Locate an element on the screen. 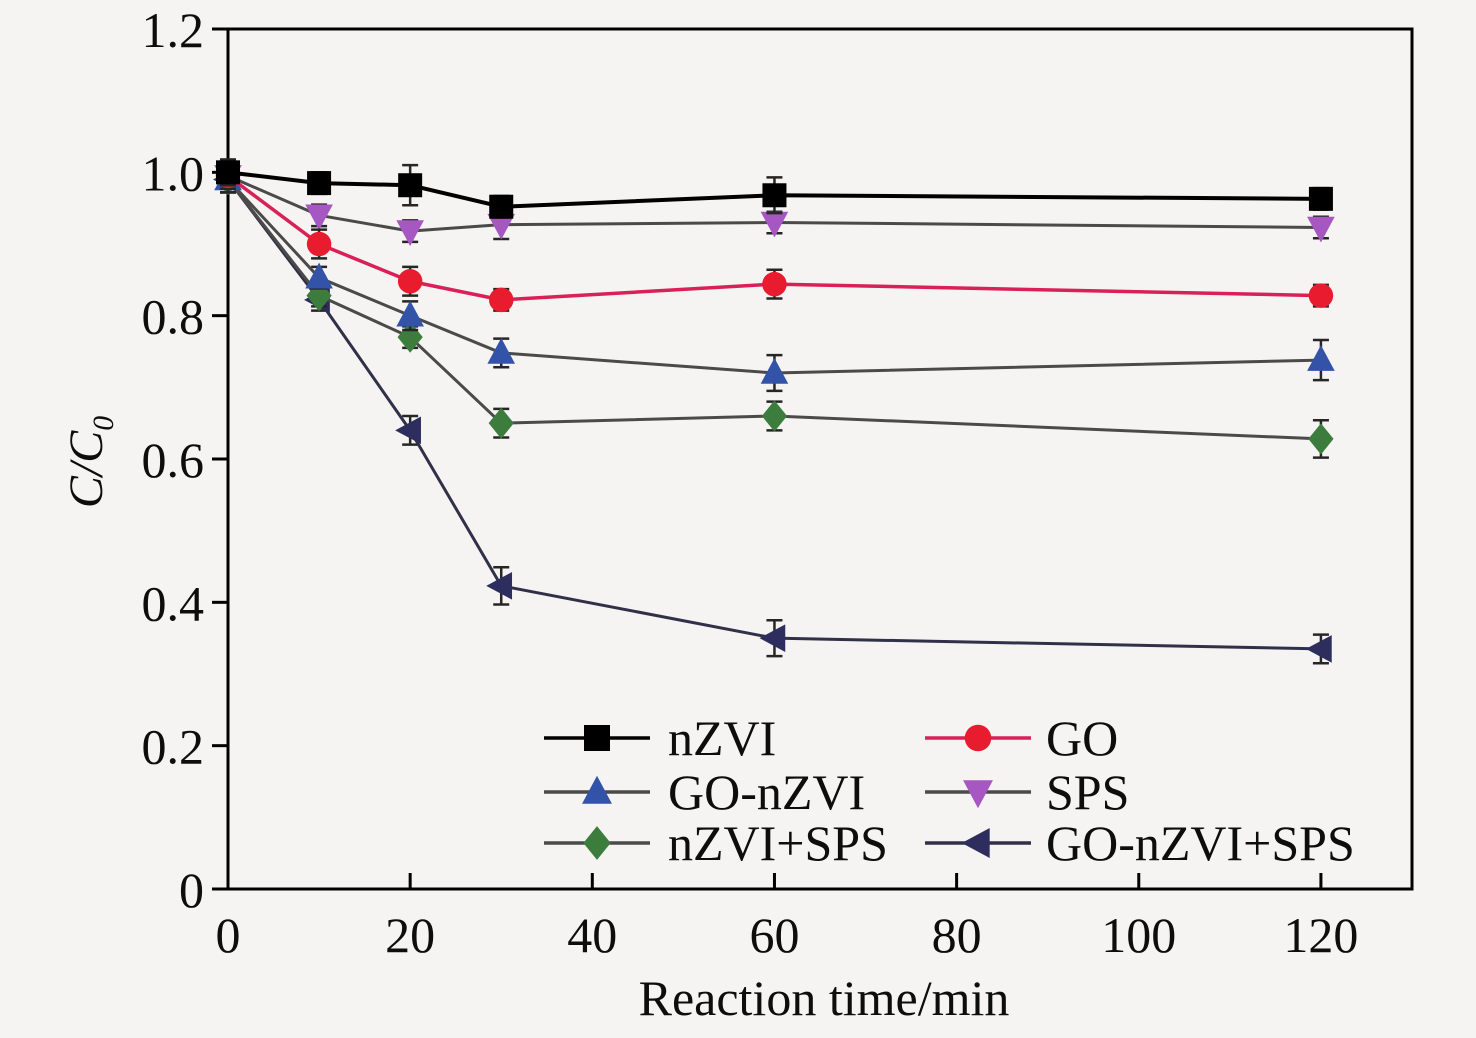 This screenshot has height=1038, width=1476. series-line-GO-nZVI is located at coordinates (774, 276).